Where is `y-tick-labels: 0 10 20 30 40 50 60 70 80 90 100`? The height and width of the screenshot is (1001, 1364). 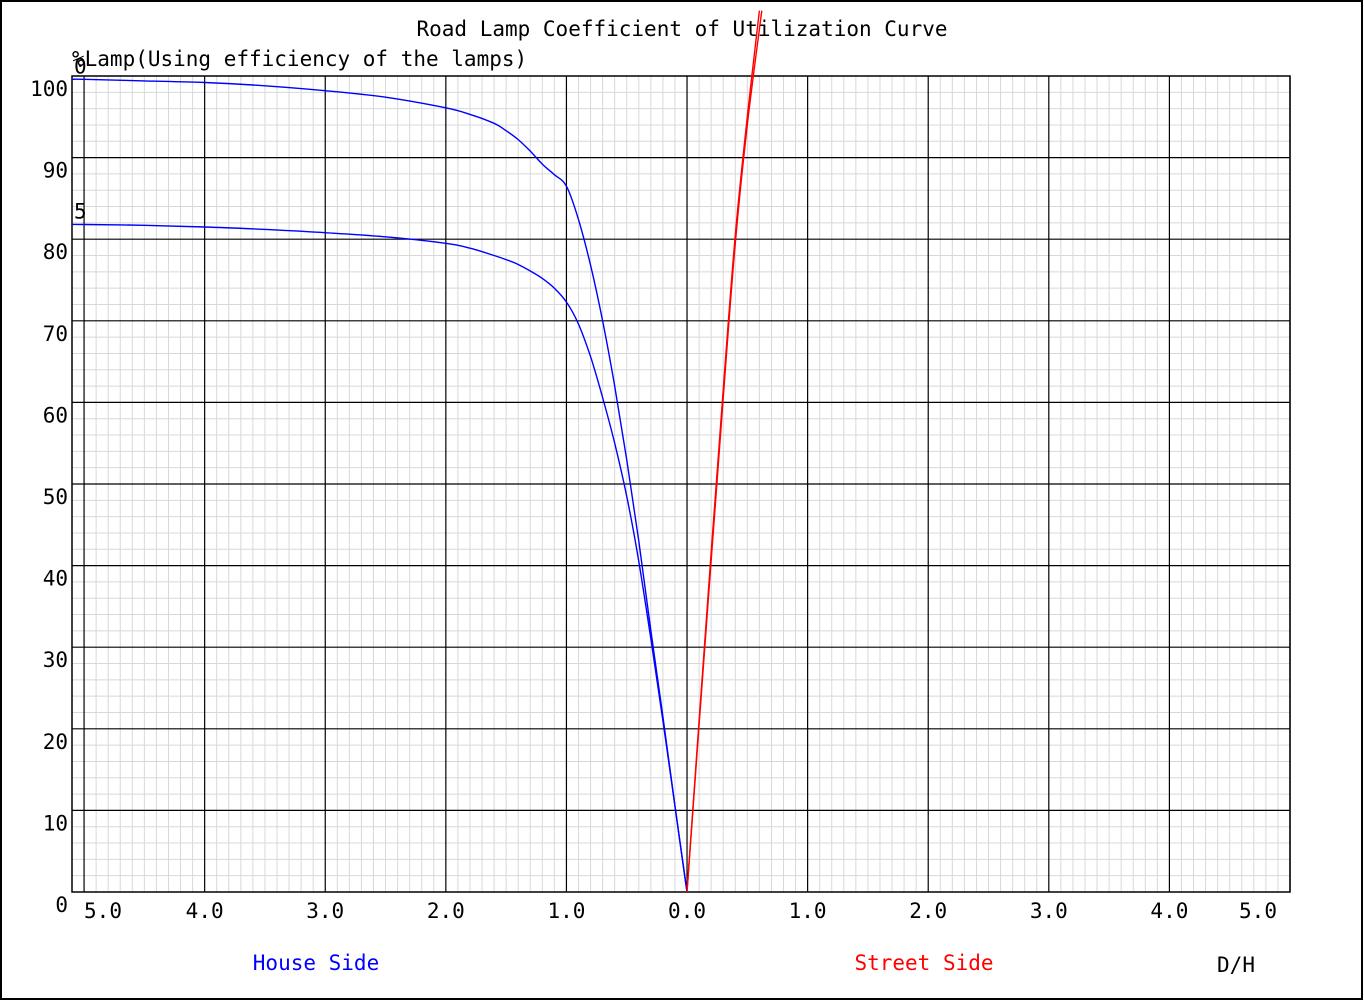
y-tick-labels: 0 10 20 30 40 50 60 70 80 90 100 is located at coordinates (49, 497).